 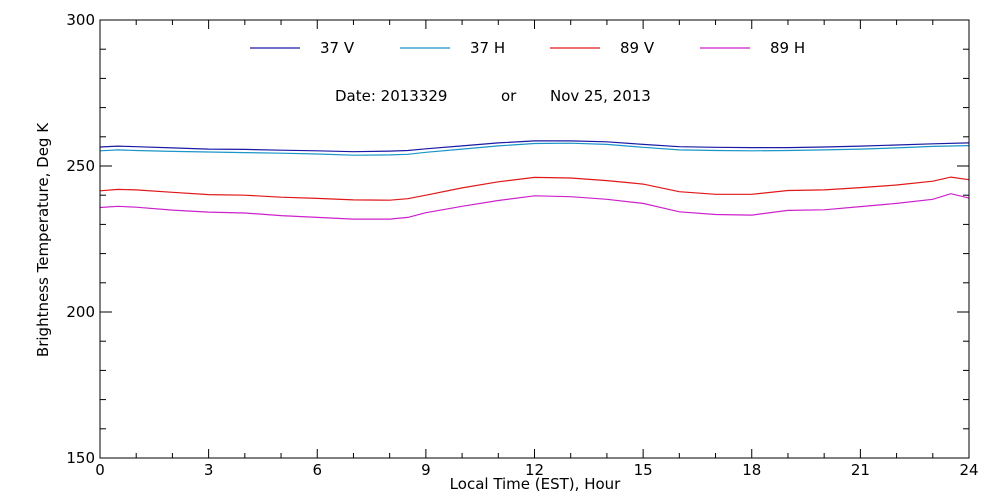 I want to click on x-axis-label: Local Time (EST), Hour, so click(x=535, y=484).